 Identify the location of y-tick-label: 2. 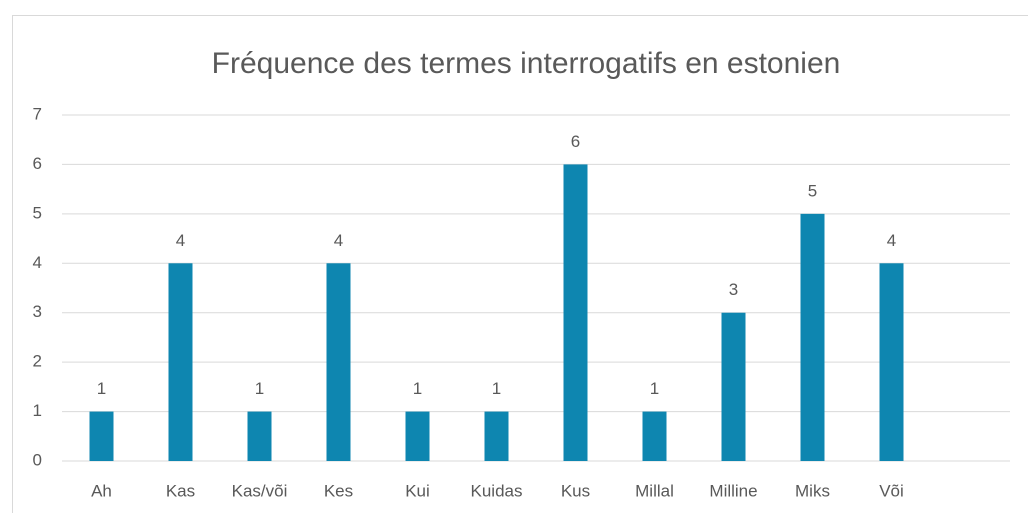
(37, 361).